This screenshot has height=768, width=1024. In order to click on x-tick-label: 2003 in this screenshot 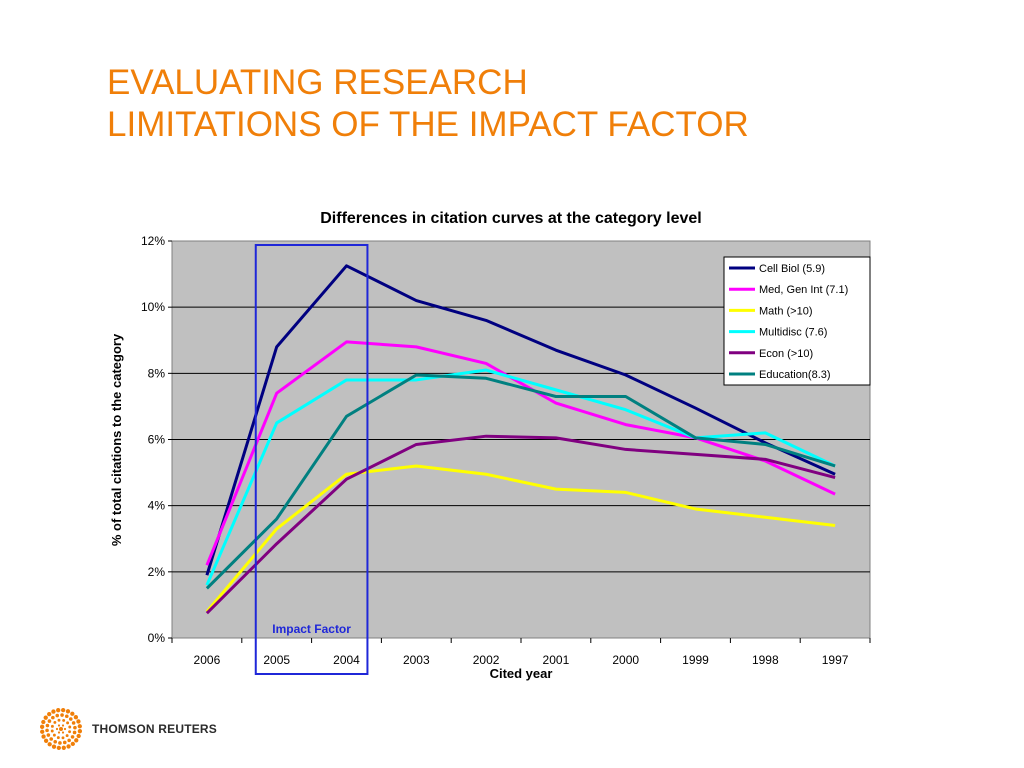, I will do `click(416, 660)`.